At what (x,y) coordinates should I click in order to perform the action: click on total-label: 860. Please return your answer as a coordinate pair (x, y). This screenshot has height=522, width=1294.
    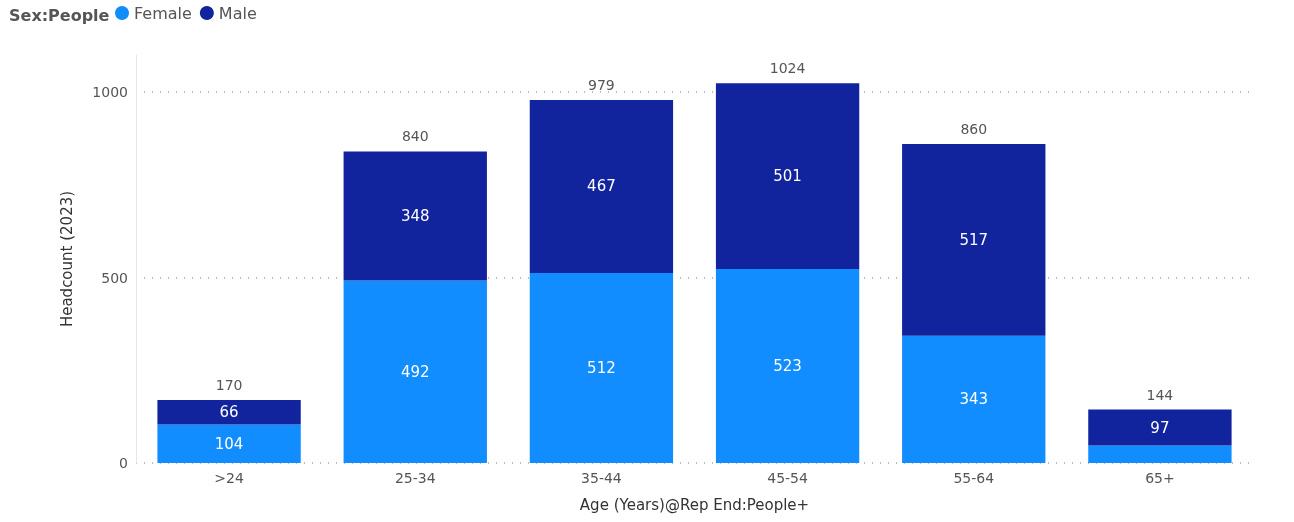
    Looking at the image, I should click on (974, 129).